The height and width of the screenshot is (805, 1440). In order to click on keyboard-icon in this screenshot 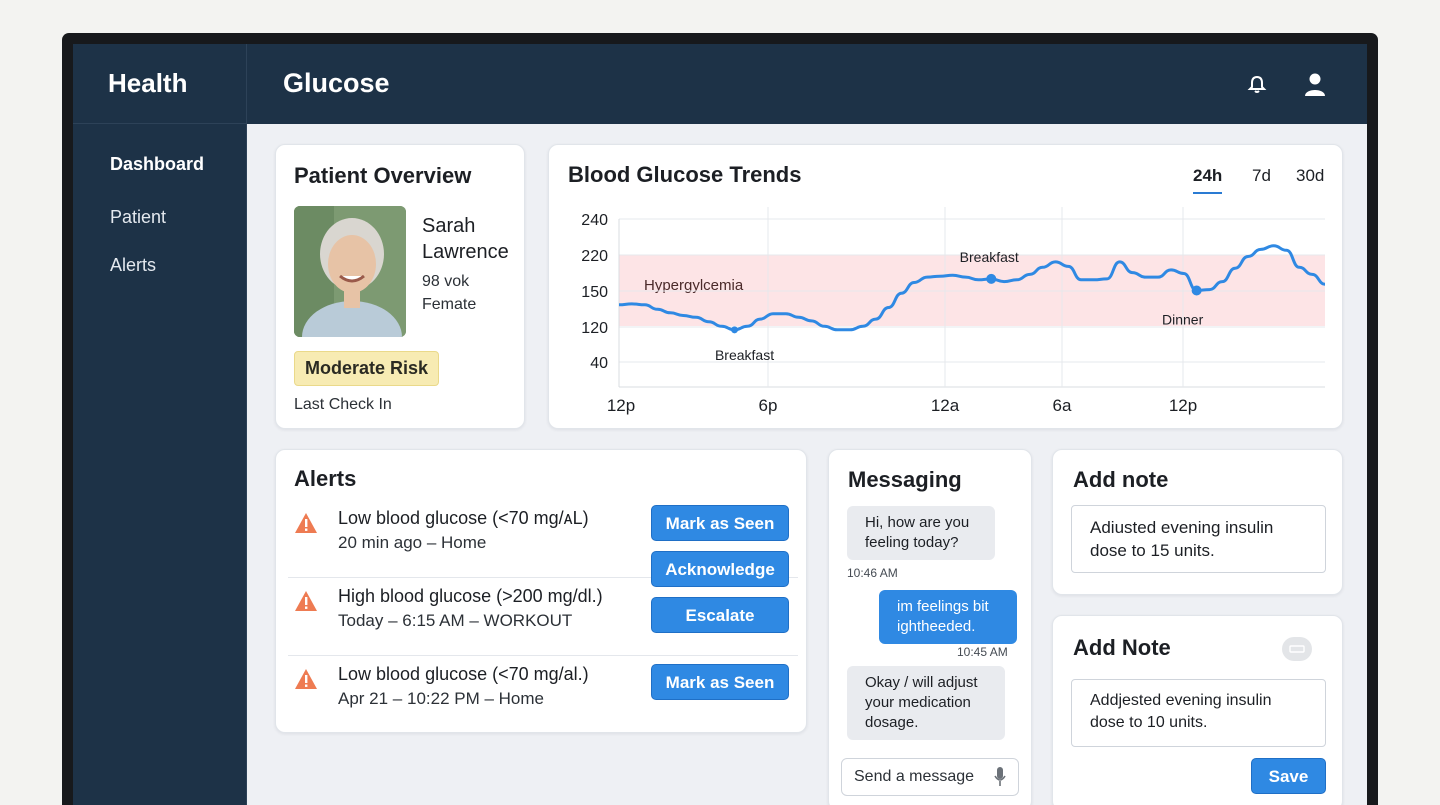, I will do `click(1297, 649)`.